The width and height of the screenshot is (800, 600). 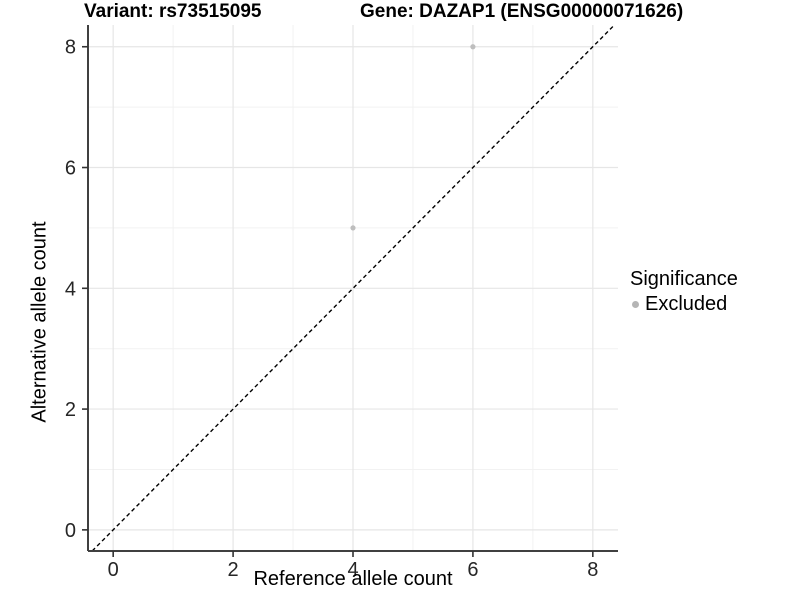 What do you see at coordinates (522, 11) in the screenshot?
I see `plot-title-gene: Gene: DAZAP1 (ENSG00000071626)` at bounding box center [522, 11].